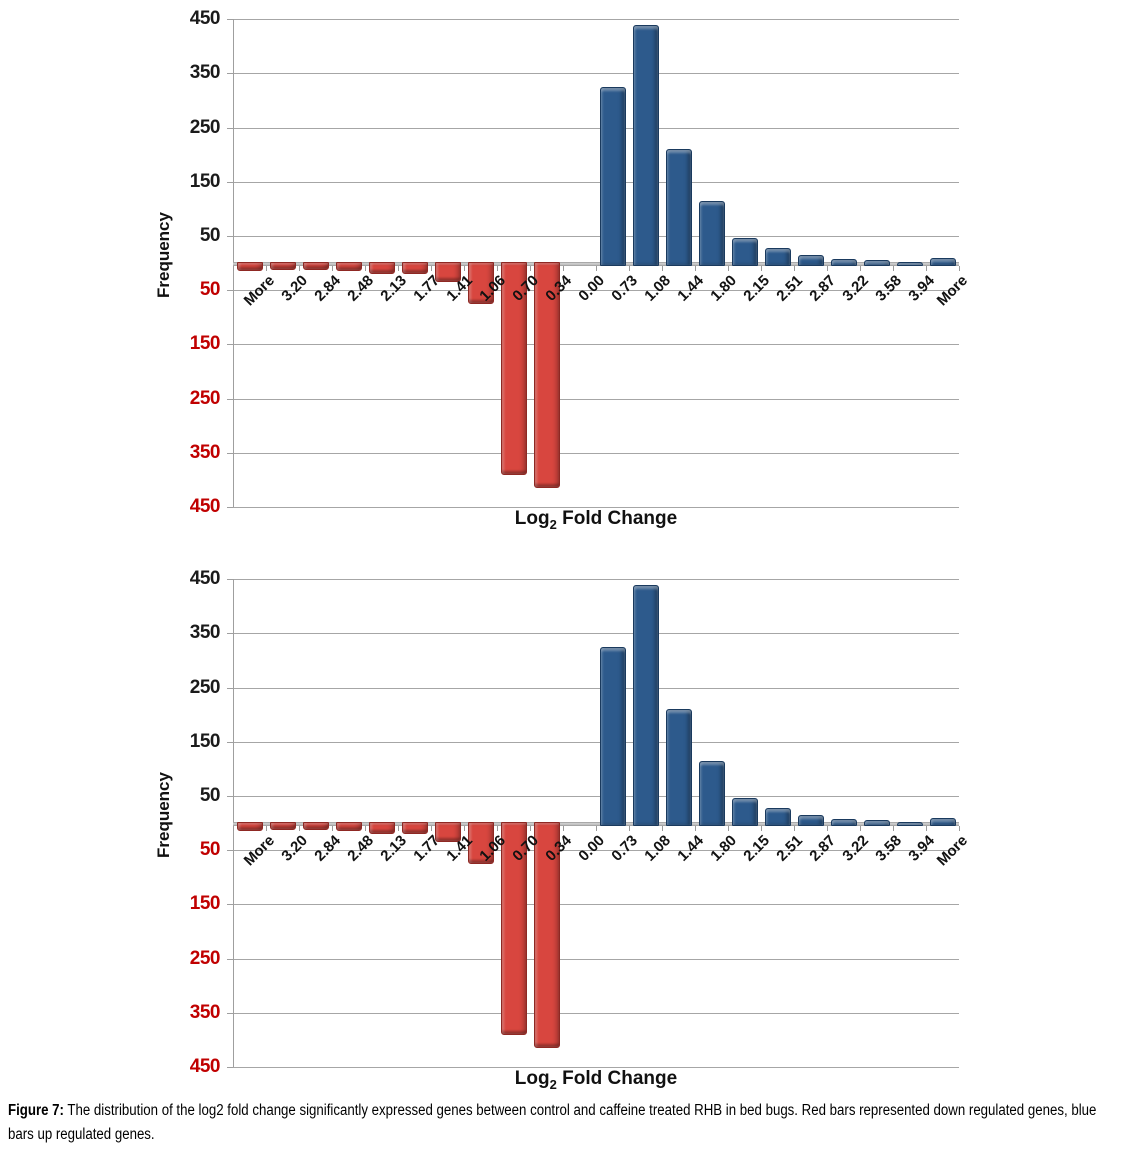 The image size is (1126, 1150). Describe the element at coordinates (315, 266) in the screenshot. I see `bar-down-2.84` at that location.